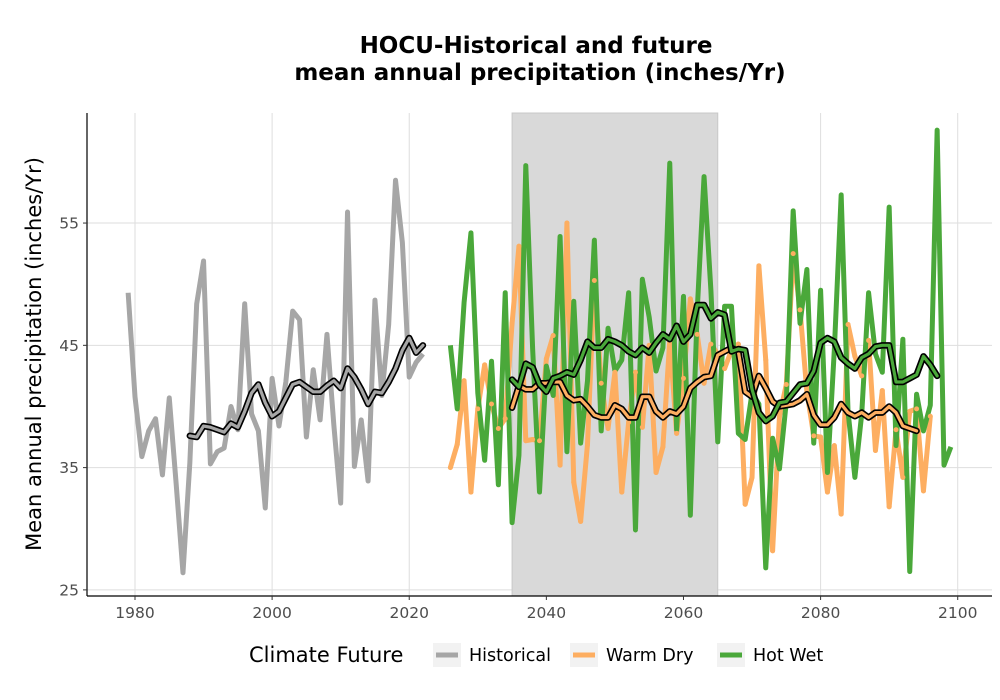  What do you see at coordinates (714, 389) in the screenshot?
I see `warm-dry-rolling-mean-line` at bounding box center [714, 389].